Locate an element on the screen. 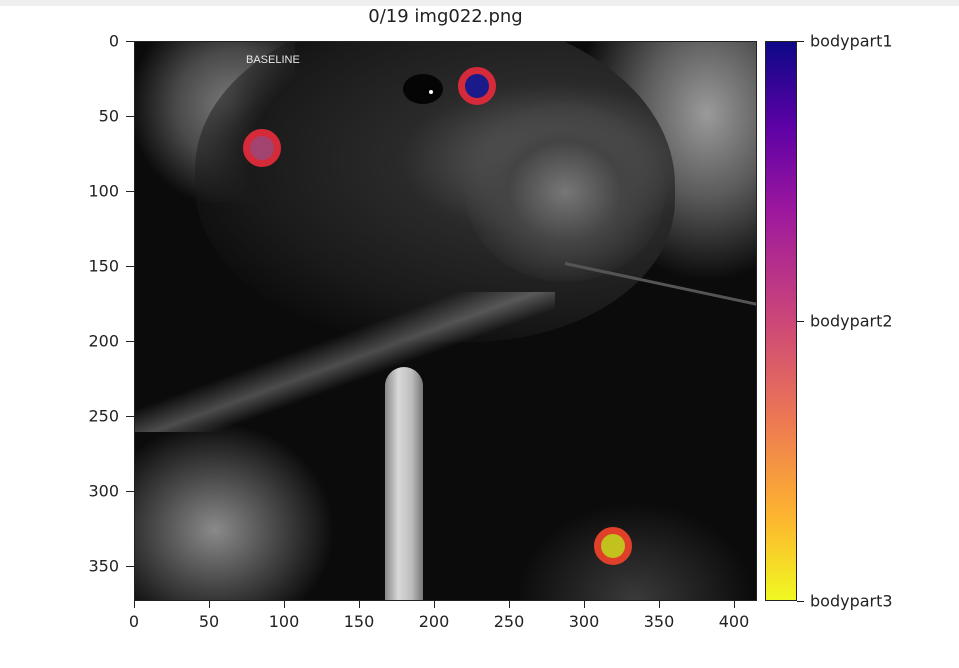  colorbar-label-bodypart1: bodypart1 is located at coordinates (851, 41).